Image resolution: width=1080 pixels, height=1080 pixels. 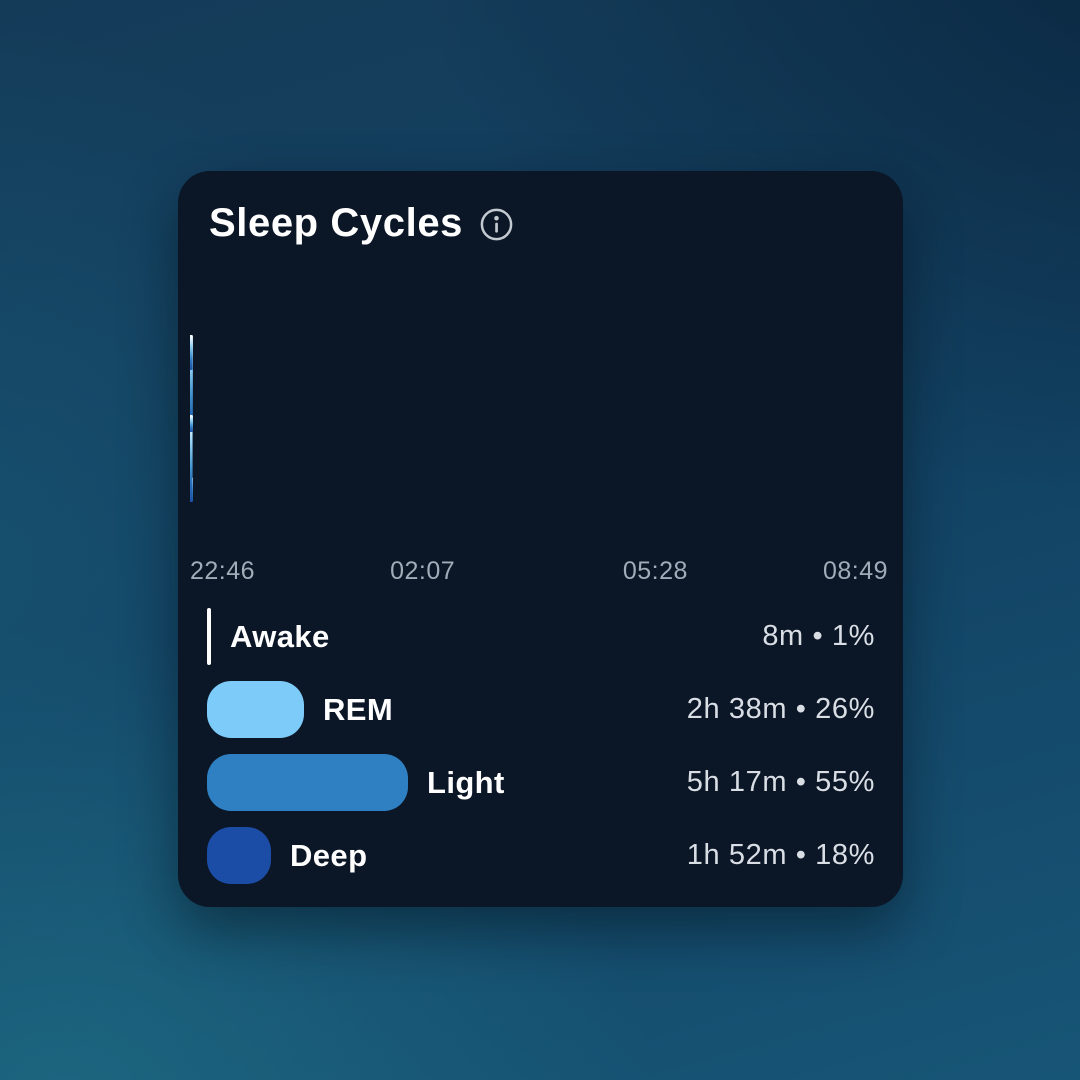 I want to click on legend-value-rem: 2h 38m • 26%, so click(x=780, y=709).